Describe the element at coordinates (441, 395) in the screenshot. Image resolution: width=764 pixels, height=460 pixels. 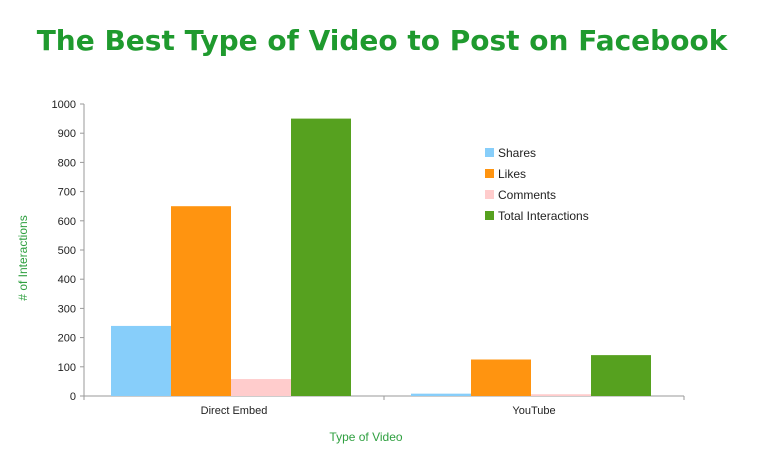
I see `bar-shares-youtube` at that location.